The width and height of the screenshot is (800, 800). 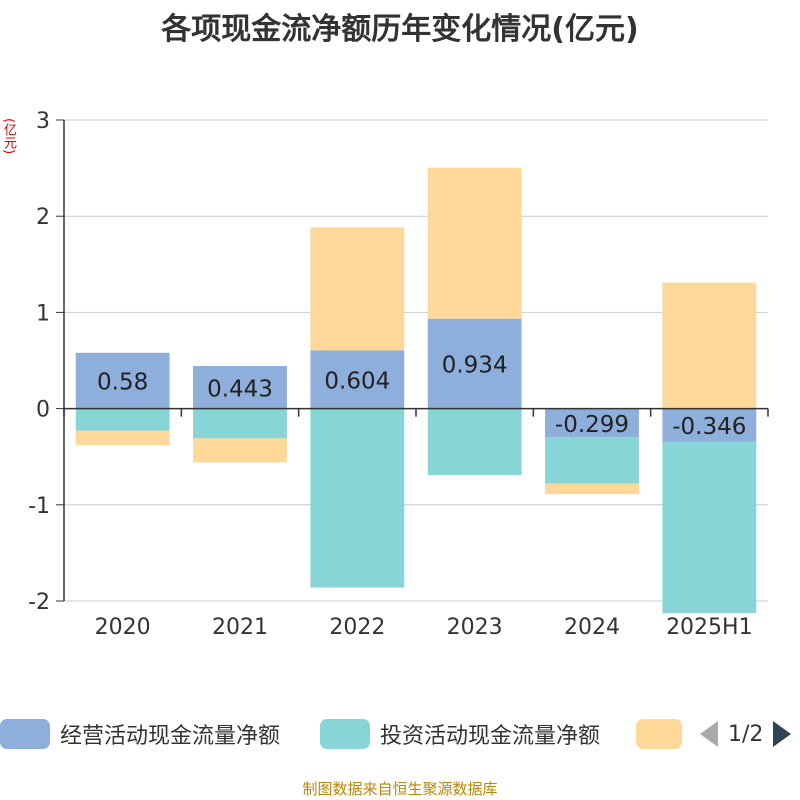 I want to click on legend-swatch-operating, so click(x=25, y=734).